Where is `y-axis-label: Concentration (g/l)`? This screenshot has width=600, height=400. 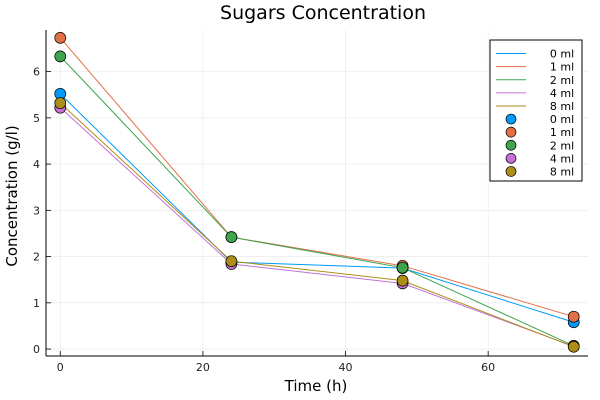 y-axis-label: Concentration (g/l) is located at coordinates (12, 195).